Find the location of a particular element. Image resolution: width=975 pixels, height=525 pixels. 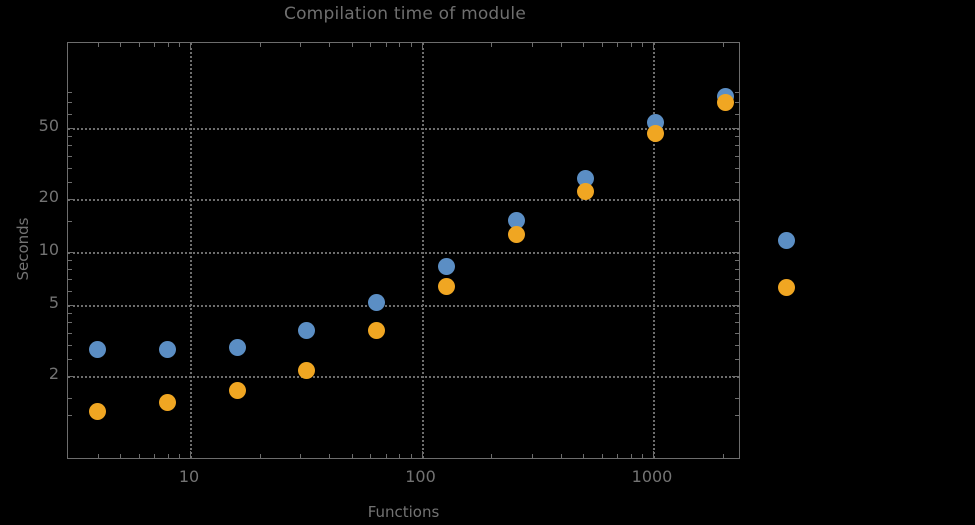

x-tick-label-100: 100 is located at coordinates (420, 476).